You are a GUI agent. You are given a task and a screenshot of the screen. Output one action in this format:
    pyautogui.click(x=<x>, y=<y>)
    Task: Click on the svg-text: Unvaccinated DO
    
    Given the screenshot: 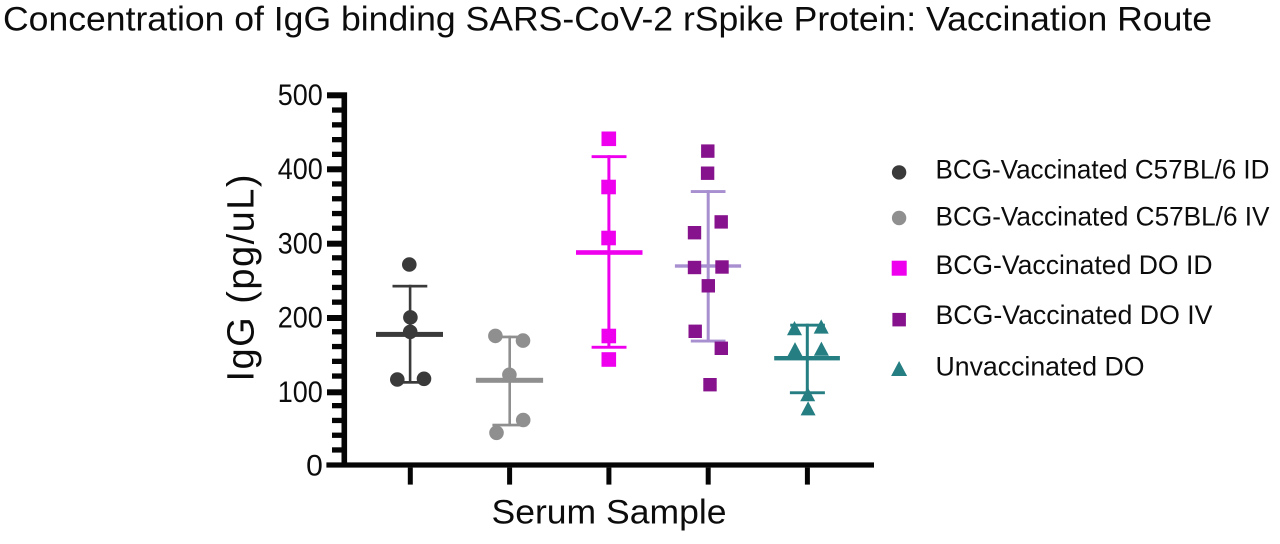 What is the action you would take?
    pyautogui.click(x=1040, y=367)
    